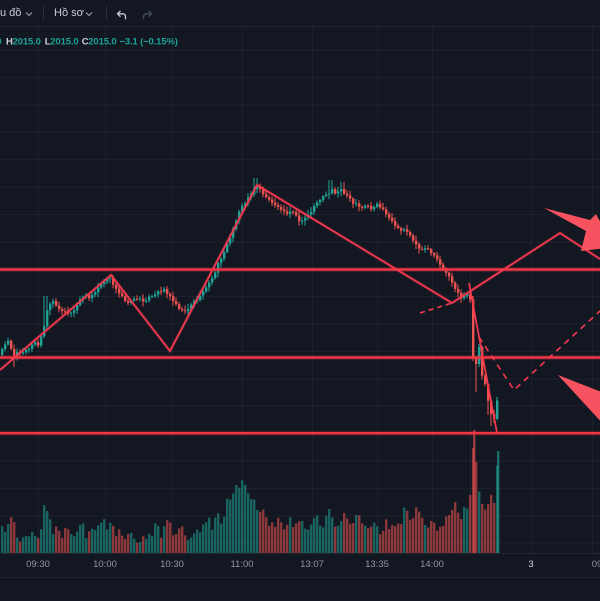 The width and height of the screenshot is (600, 601). Describe the element at coordinates (377, 564) in the screenshot. I see `svg-text: 13:35` at that location.